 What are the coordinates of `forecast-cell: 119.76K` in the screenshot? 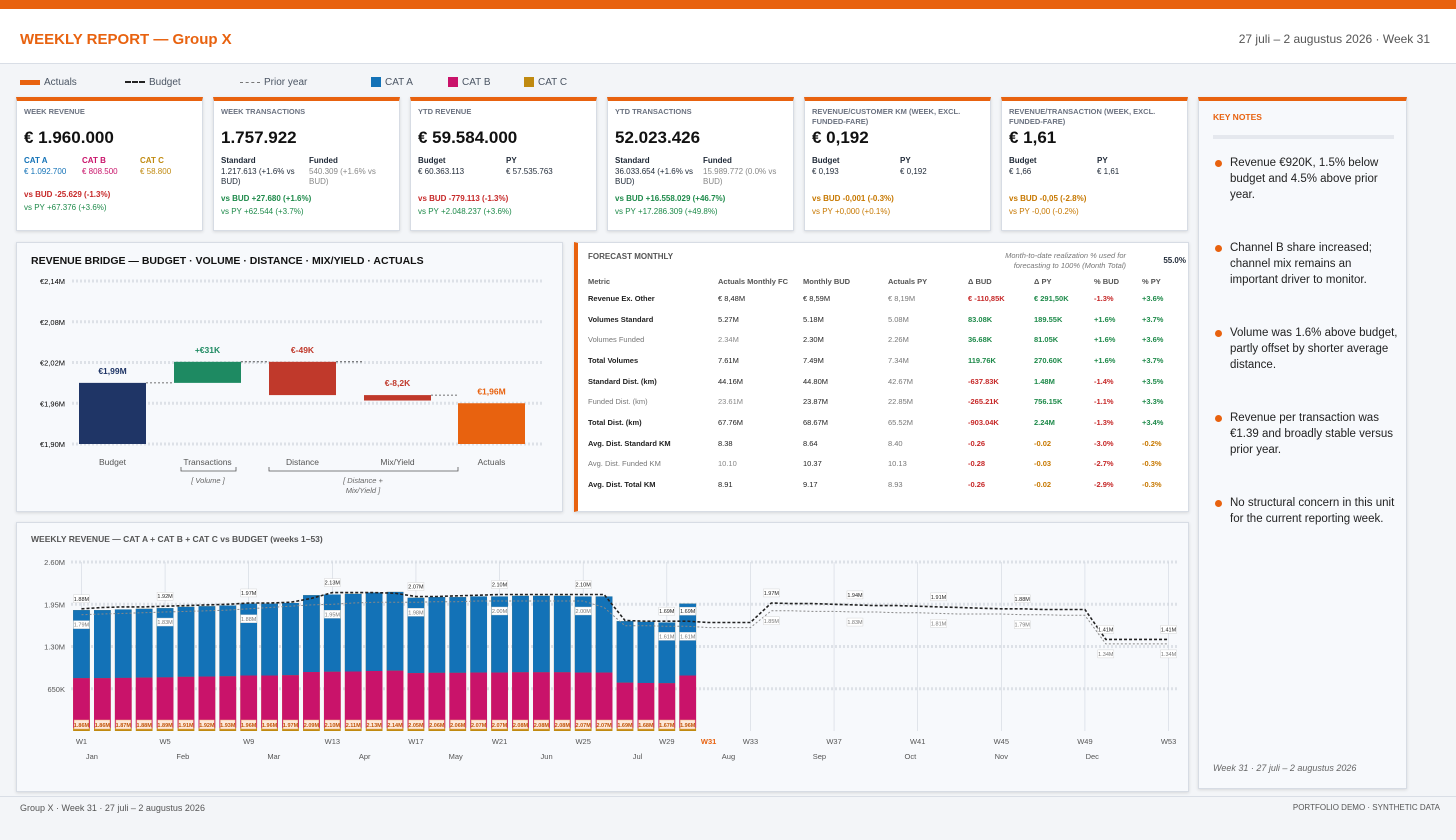 It's located at (982, 360).